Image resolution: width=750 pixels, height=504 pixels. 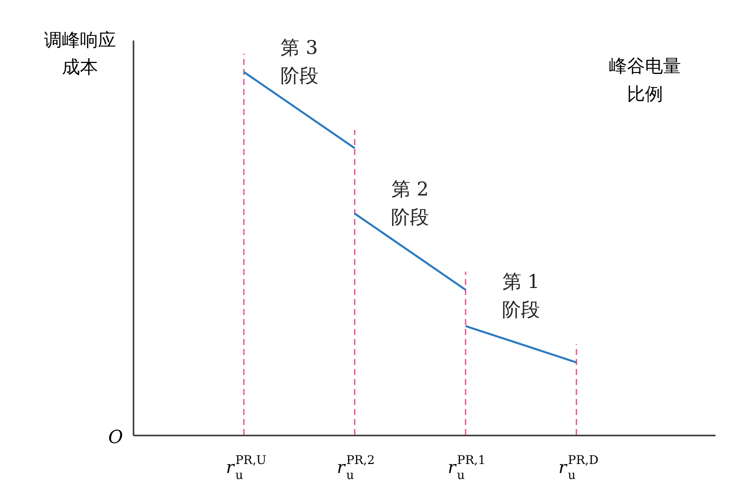 What do you see at coordinates (299, 62) in the screenshot?
I see `series-label: 第 3 阶段` at bounding box center [299, 62].